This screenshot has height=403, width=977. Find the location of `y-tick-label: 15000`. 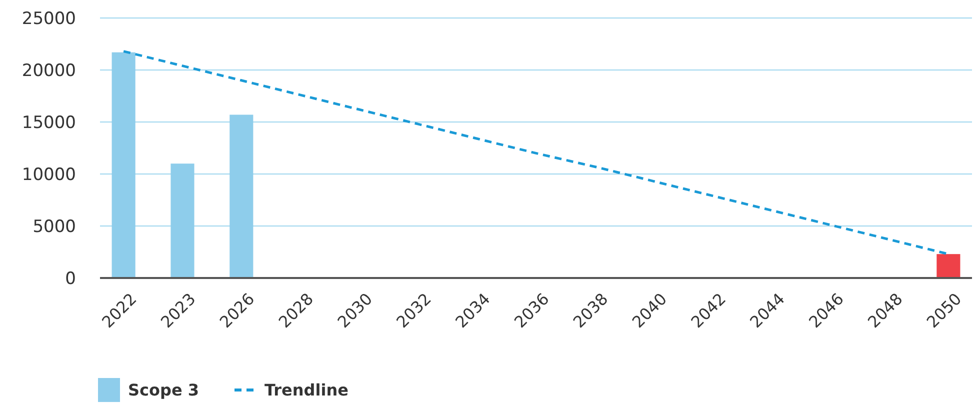

y-tick-label: 15000 is located at coordinates (49, 122).